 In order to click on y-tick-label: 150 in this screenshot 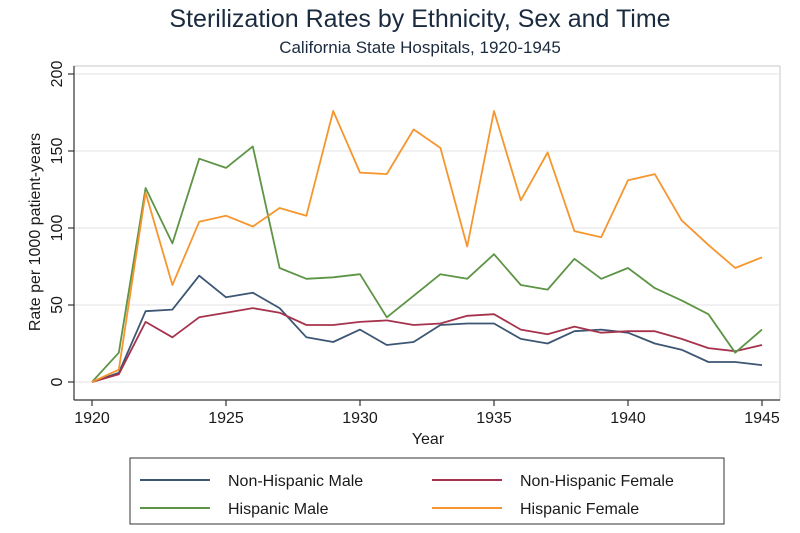, I will do `click(57, 151)`.